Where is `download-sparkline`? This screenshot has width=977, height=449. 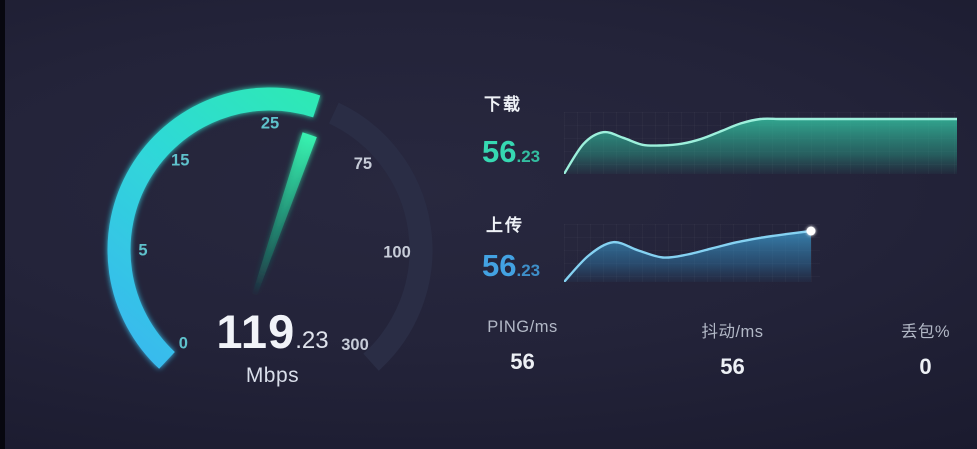 download-sparkline is located at coordinates (760, 146).